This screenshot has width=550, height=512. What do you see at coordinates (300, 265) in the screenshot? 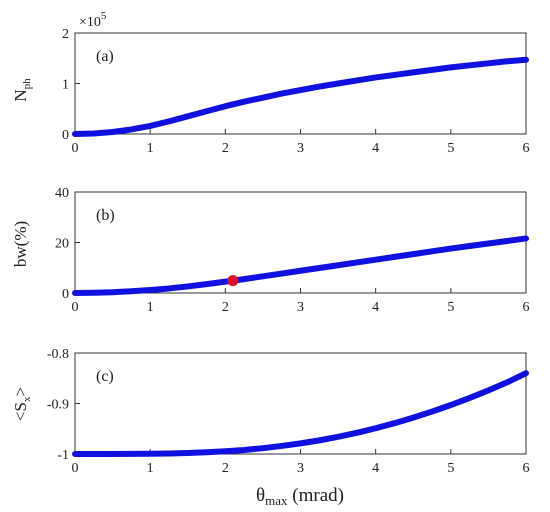
I see `panel-b-series-line` at bounding box center [300, 265].